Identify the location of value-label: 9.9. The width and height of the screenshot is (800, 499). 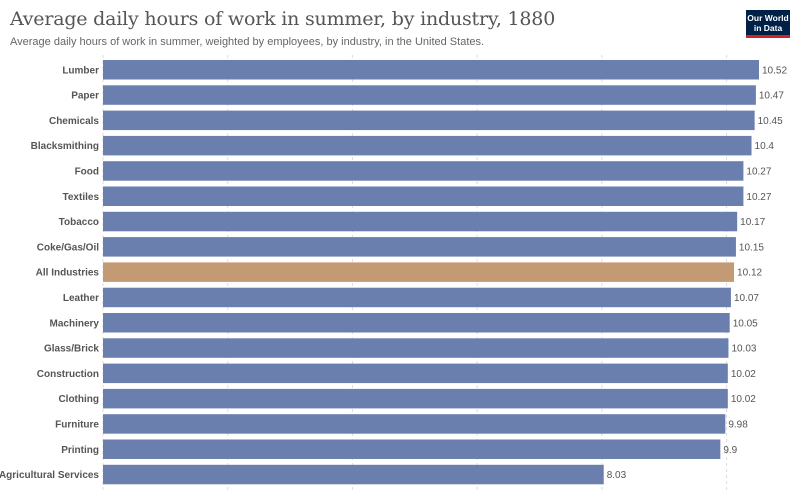
(730, 450).